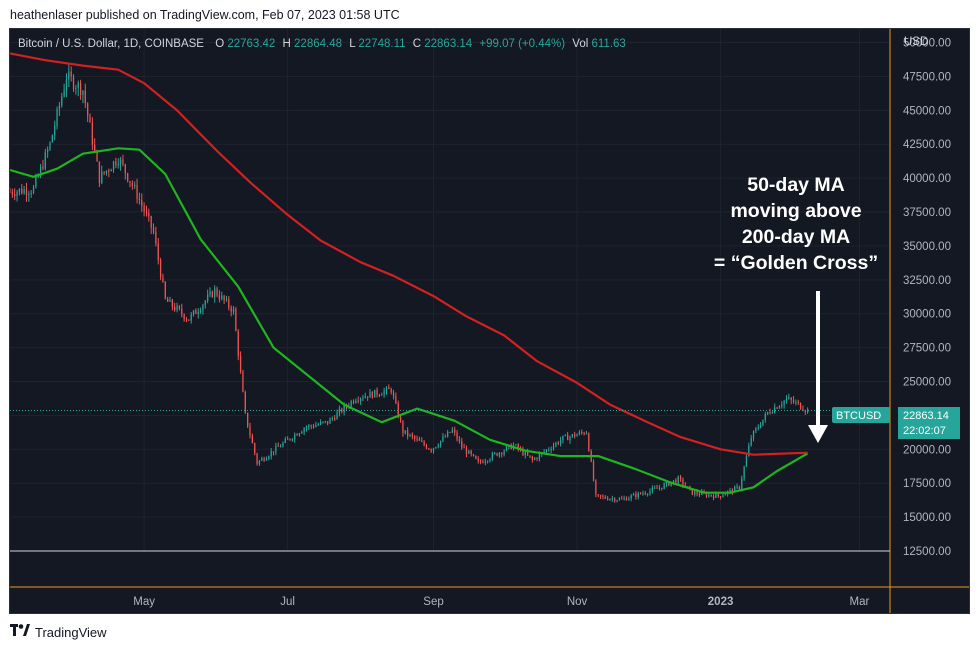 This screenshot has width=979, height=649. I want to click on y-tick-label: 20000.00, so click(927, 450).